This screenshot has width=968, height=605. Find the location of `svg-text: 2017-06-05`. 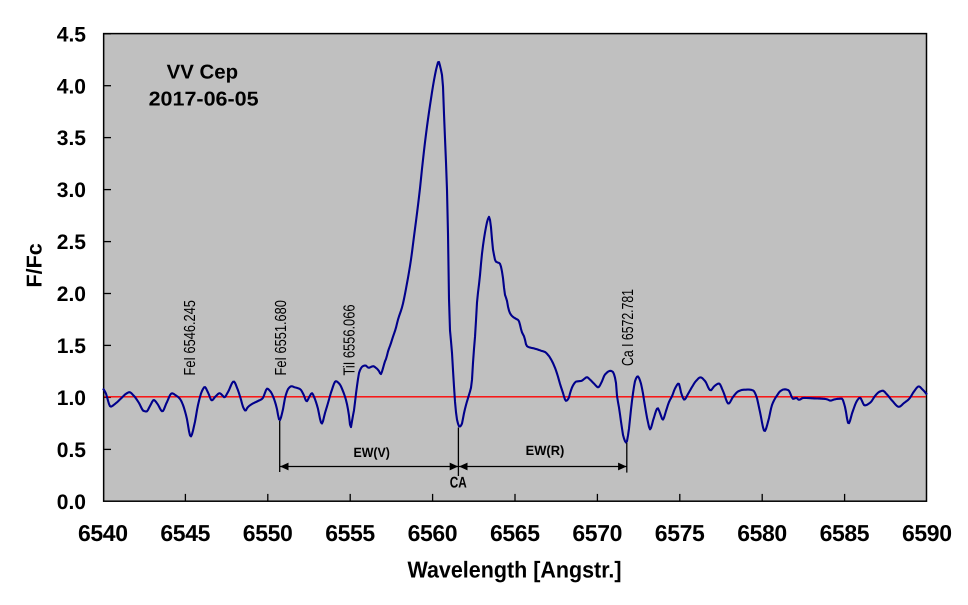

svg-text: 2017-06-05 is located at coordinates (204, 100).